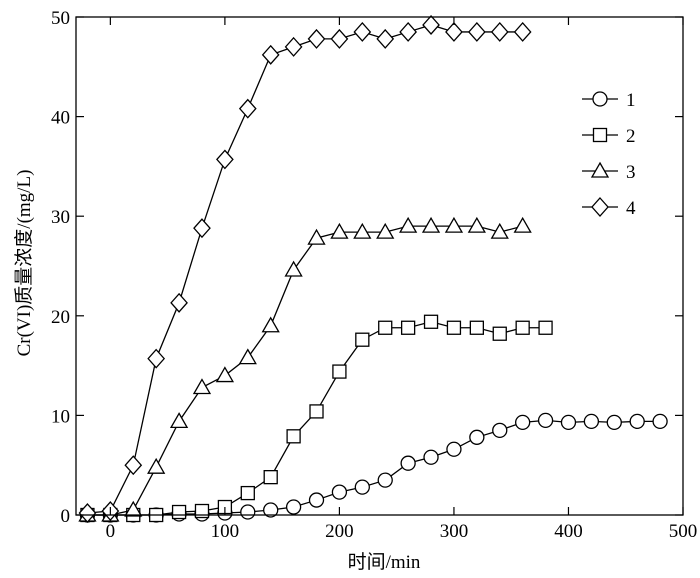 Image resolution: width=700 pixels, height=578 pixels. Describe the element at coordinates (631, 100) in the screenshot. I see `legend-label: 1` at that location.